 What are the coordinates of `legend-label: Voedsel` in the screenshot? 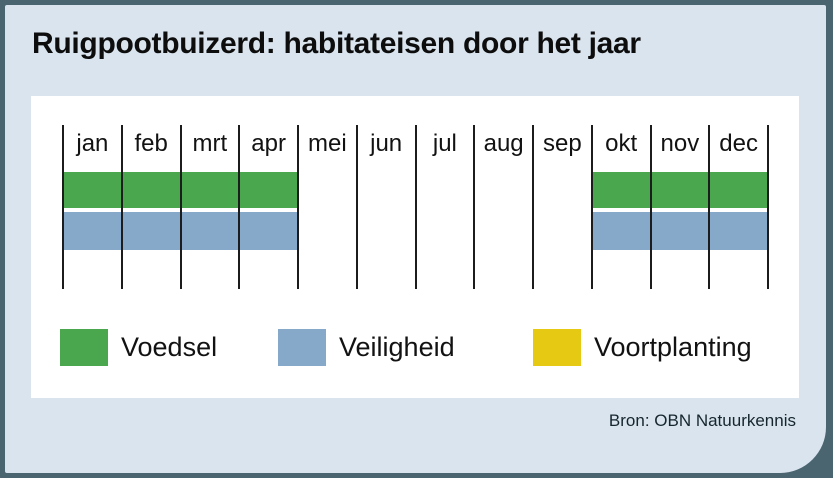 It's located at (169, 347).